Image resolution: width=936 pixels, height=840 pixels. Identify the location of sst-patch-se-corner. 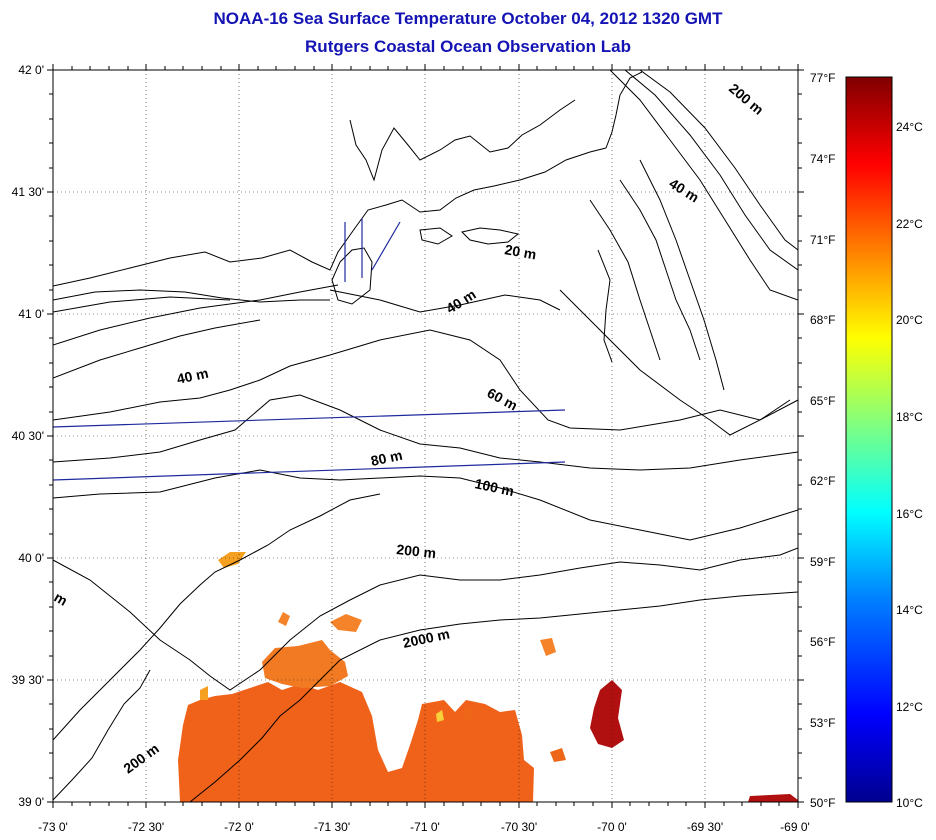
(773, 798).